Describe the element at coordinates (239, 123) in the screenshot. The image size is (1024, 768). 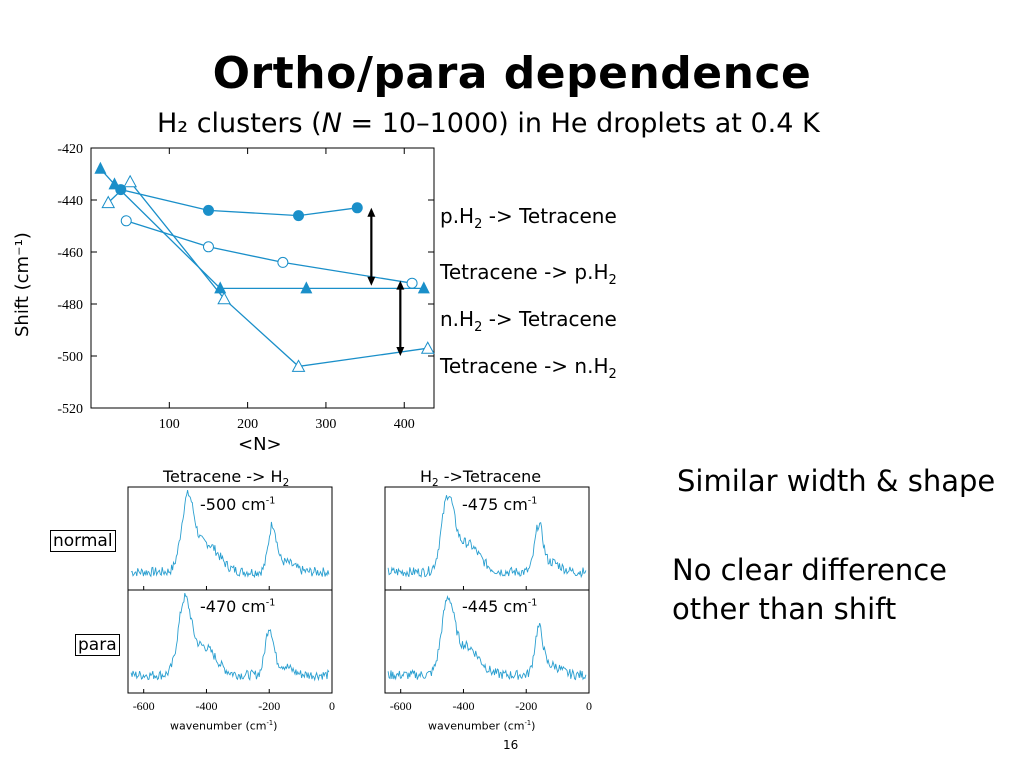
I see `subtitle-prefix: H₂ clusters (` at that location.